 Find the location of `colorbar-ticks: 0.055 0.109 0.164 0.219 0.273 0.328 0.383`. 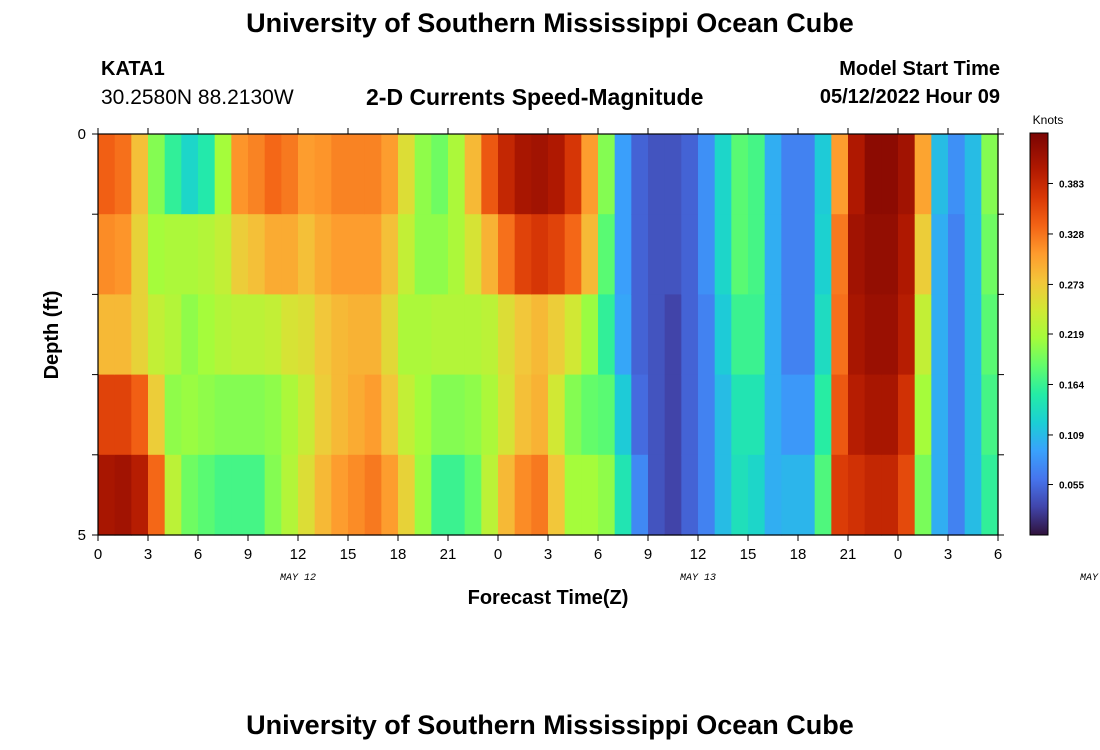

colorbar-ticks: 0.055 0.109 0.164 0.219 0.273 0.328 0.383 is located at coordinates (1066, 335).